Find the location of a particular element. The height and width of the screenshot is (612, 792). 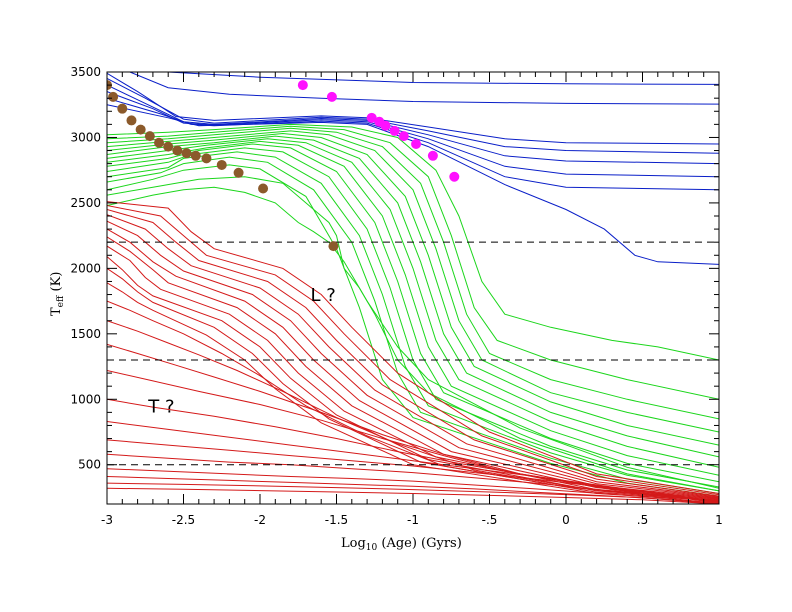

x-tick-label: -.5 is located at coordinates (490, 520).